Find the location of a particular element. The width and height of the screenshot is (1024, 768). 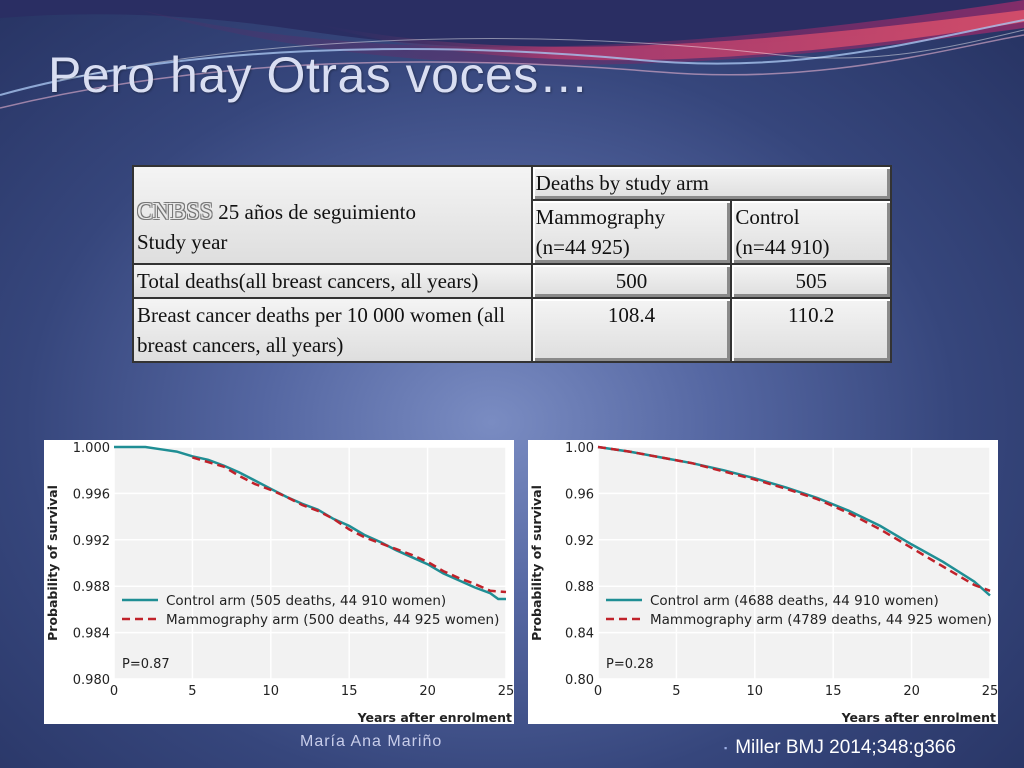

y-tick-label: 0.996 is located at coordinates (91, 494).